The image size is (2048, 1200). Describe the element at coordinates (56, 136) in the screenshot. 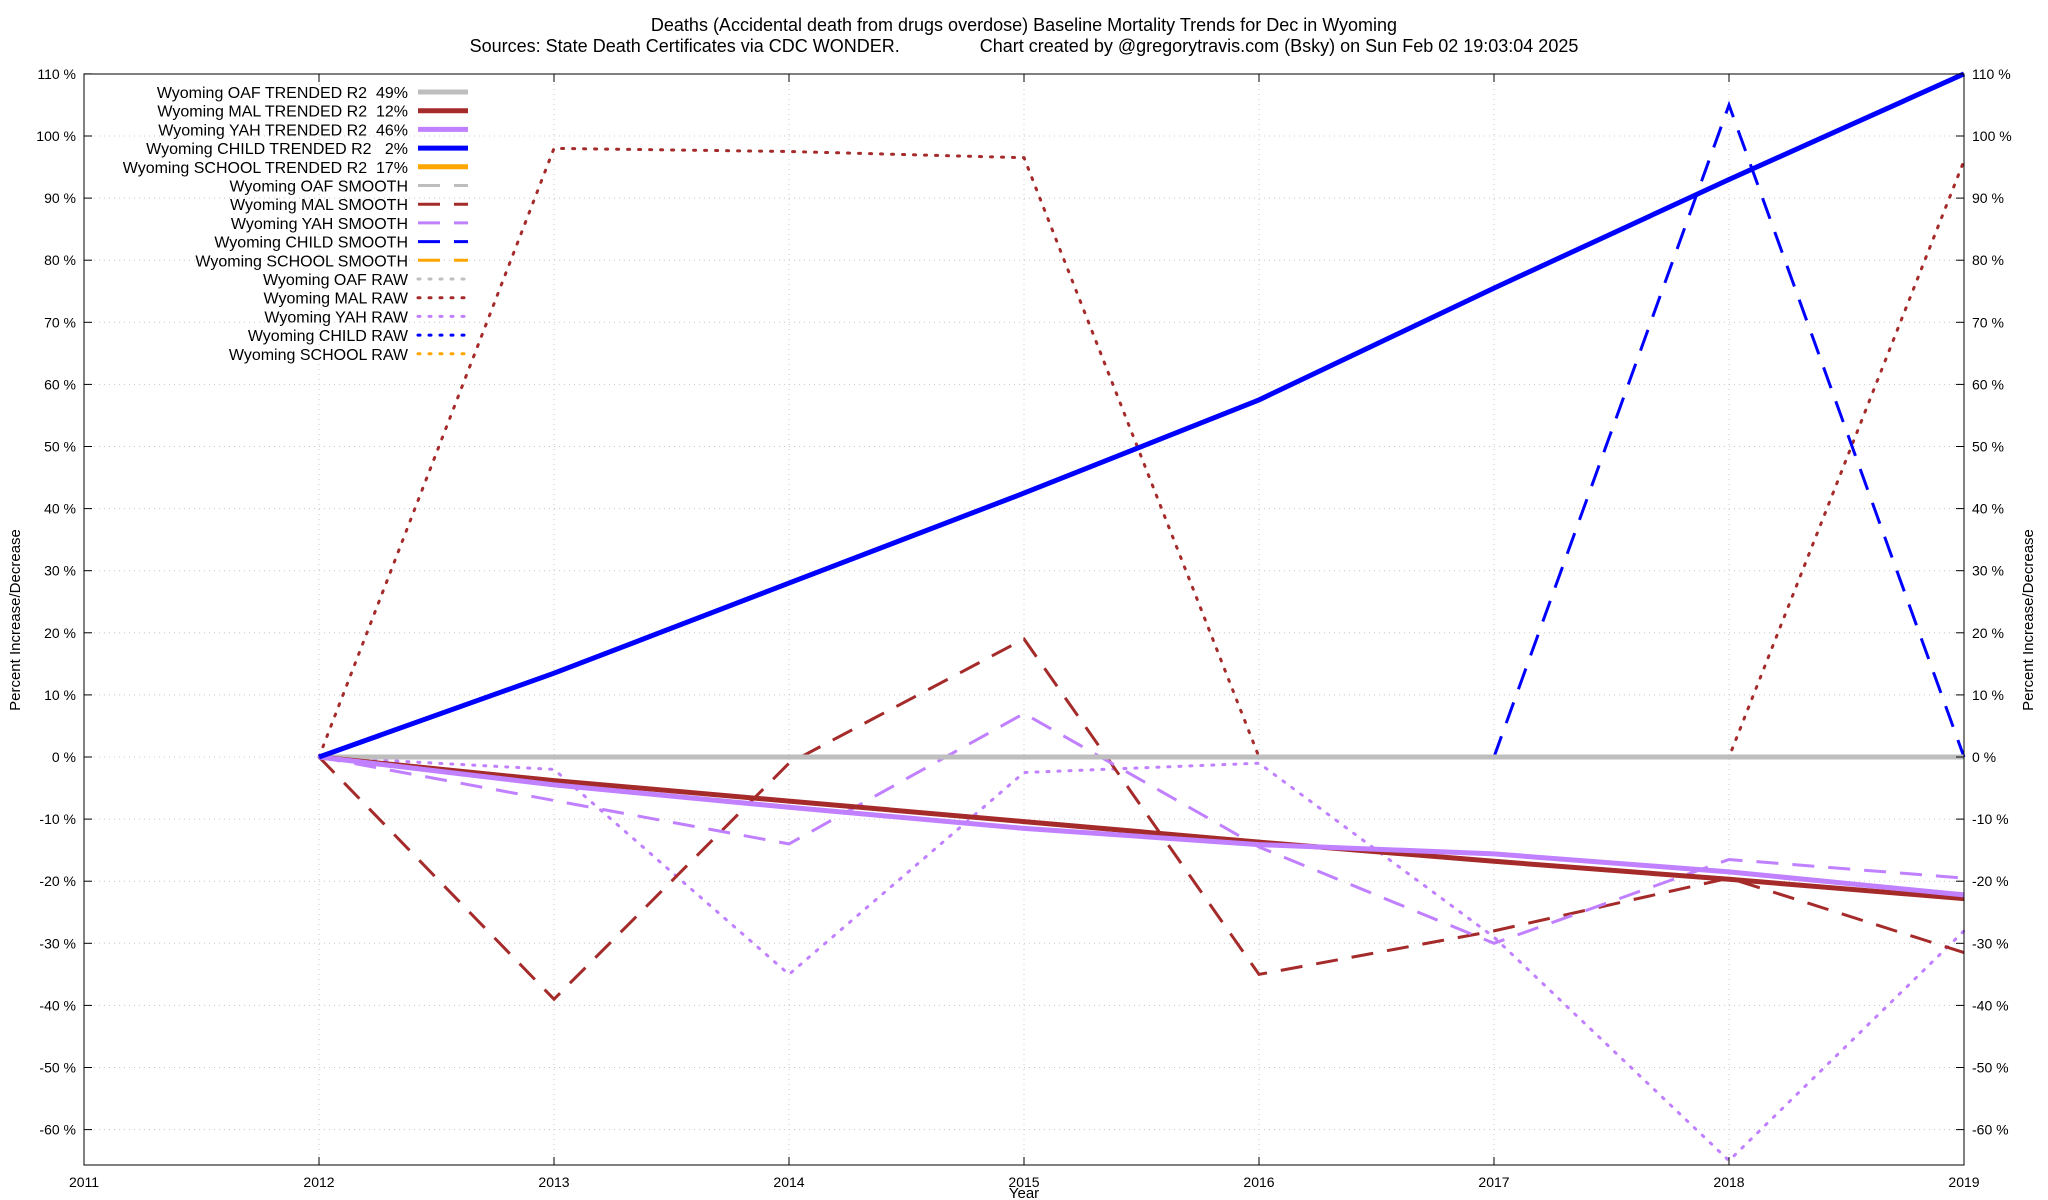

I see `y-tick-label: 100 %` at that location.